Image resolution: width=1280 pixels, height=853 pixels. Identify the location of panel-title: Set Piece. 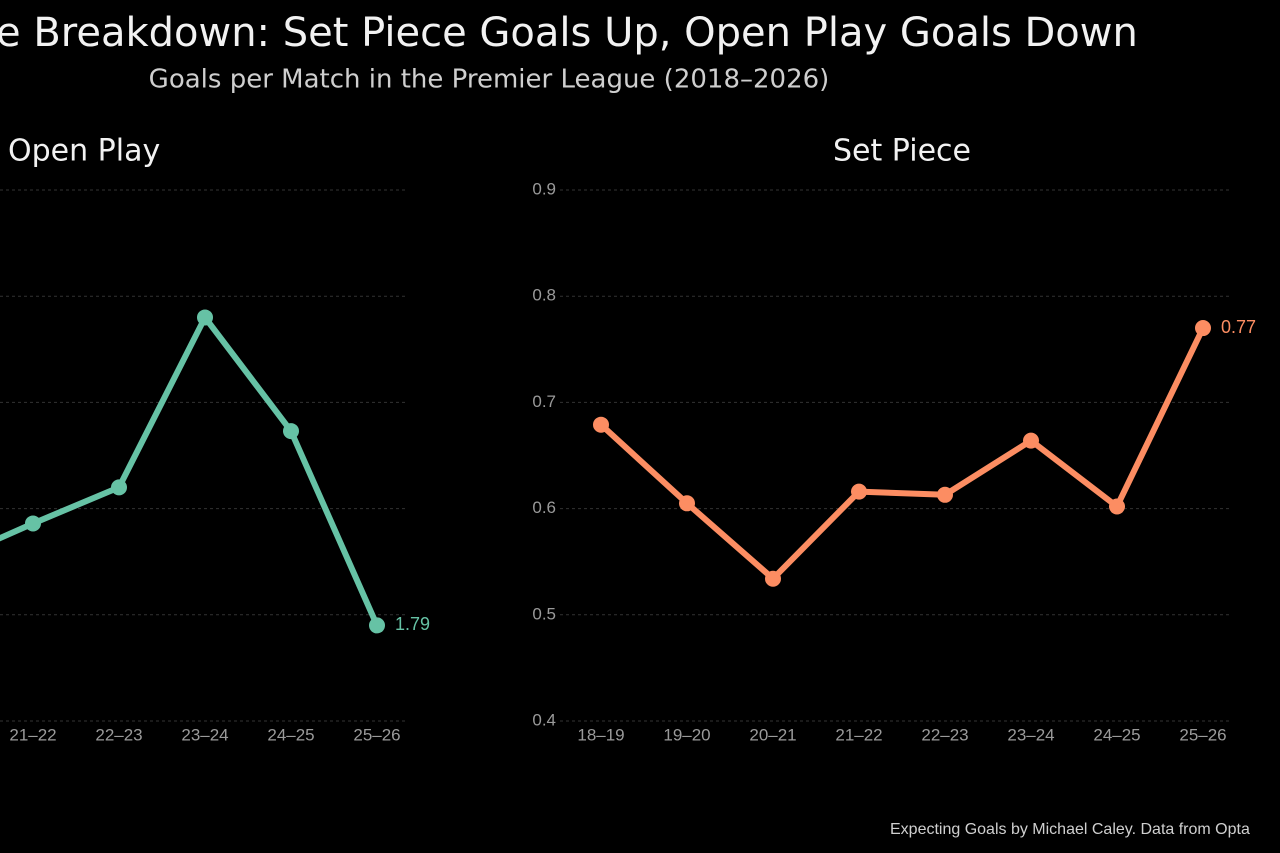
(902, 151).